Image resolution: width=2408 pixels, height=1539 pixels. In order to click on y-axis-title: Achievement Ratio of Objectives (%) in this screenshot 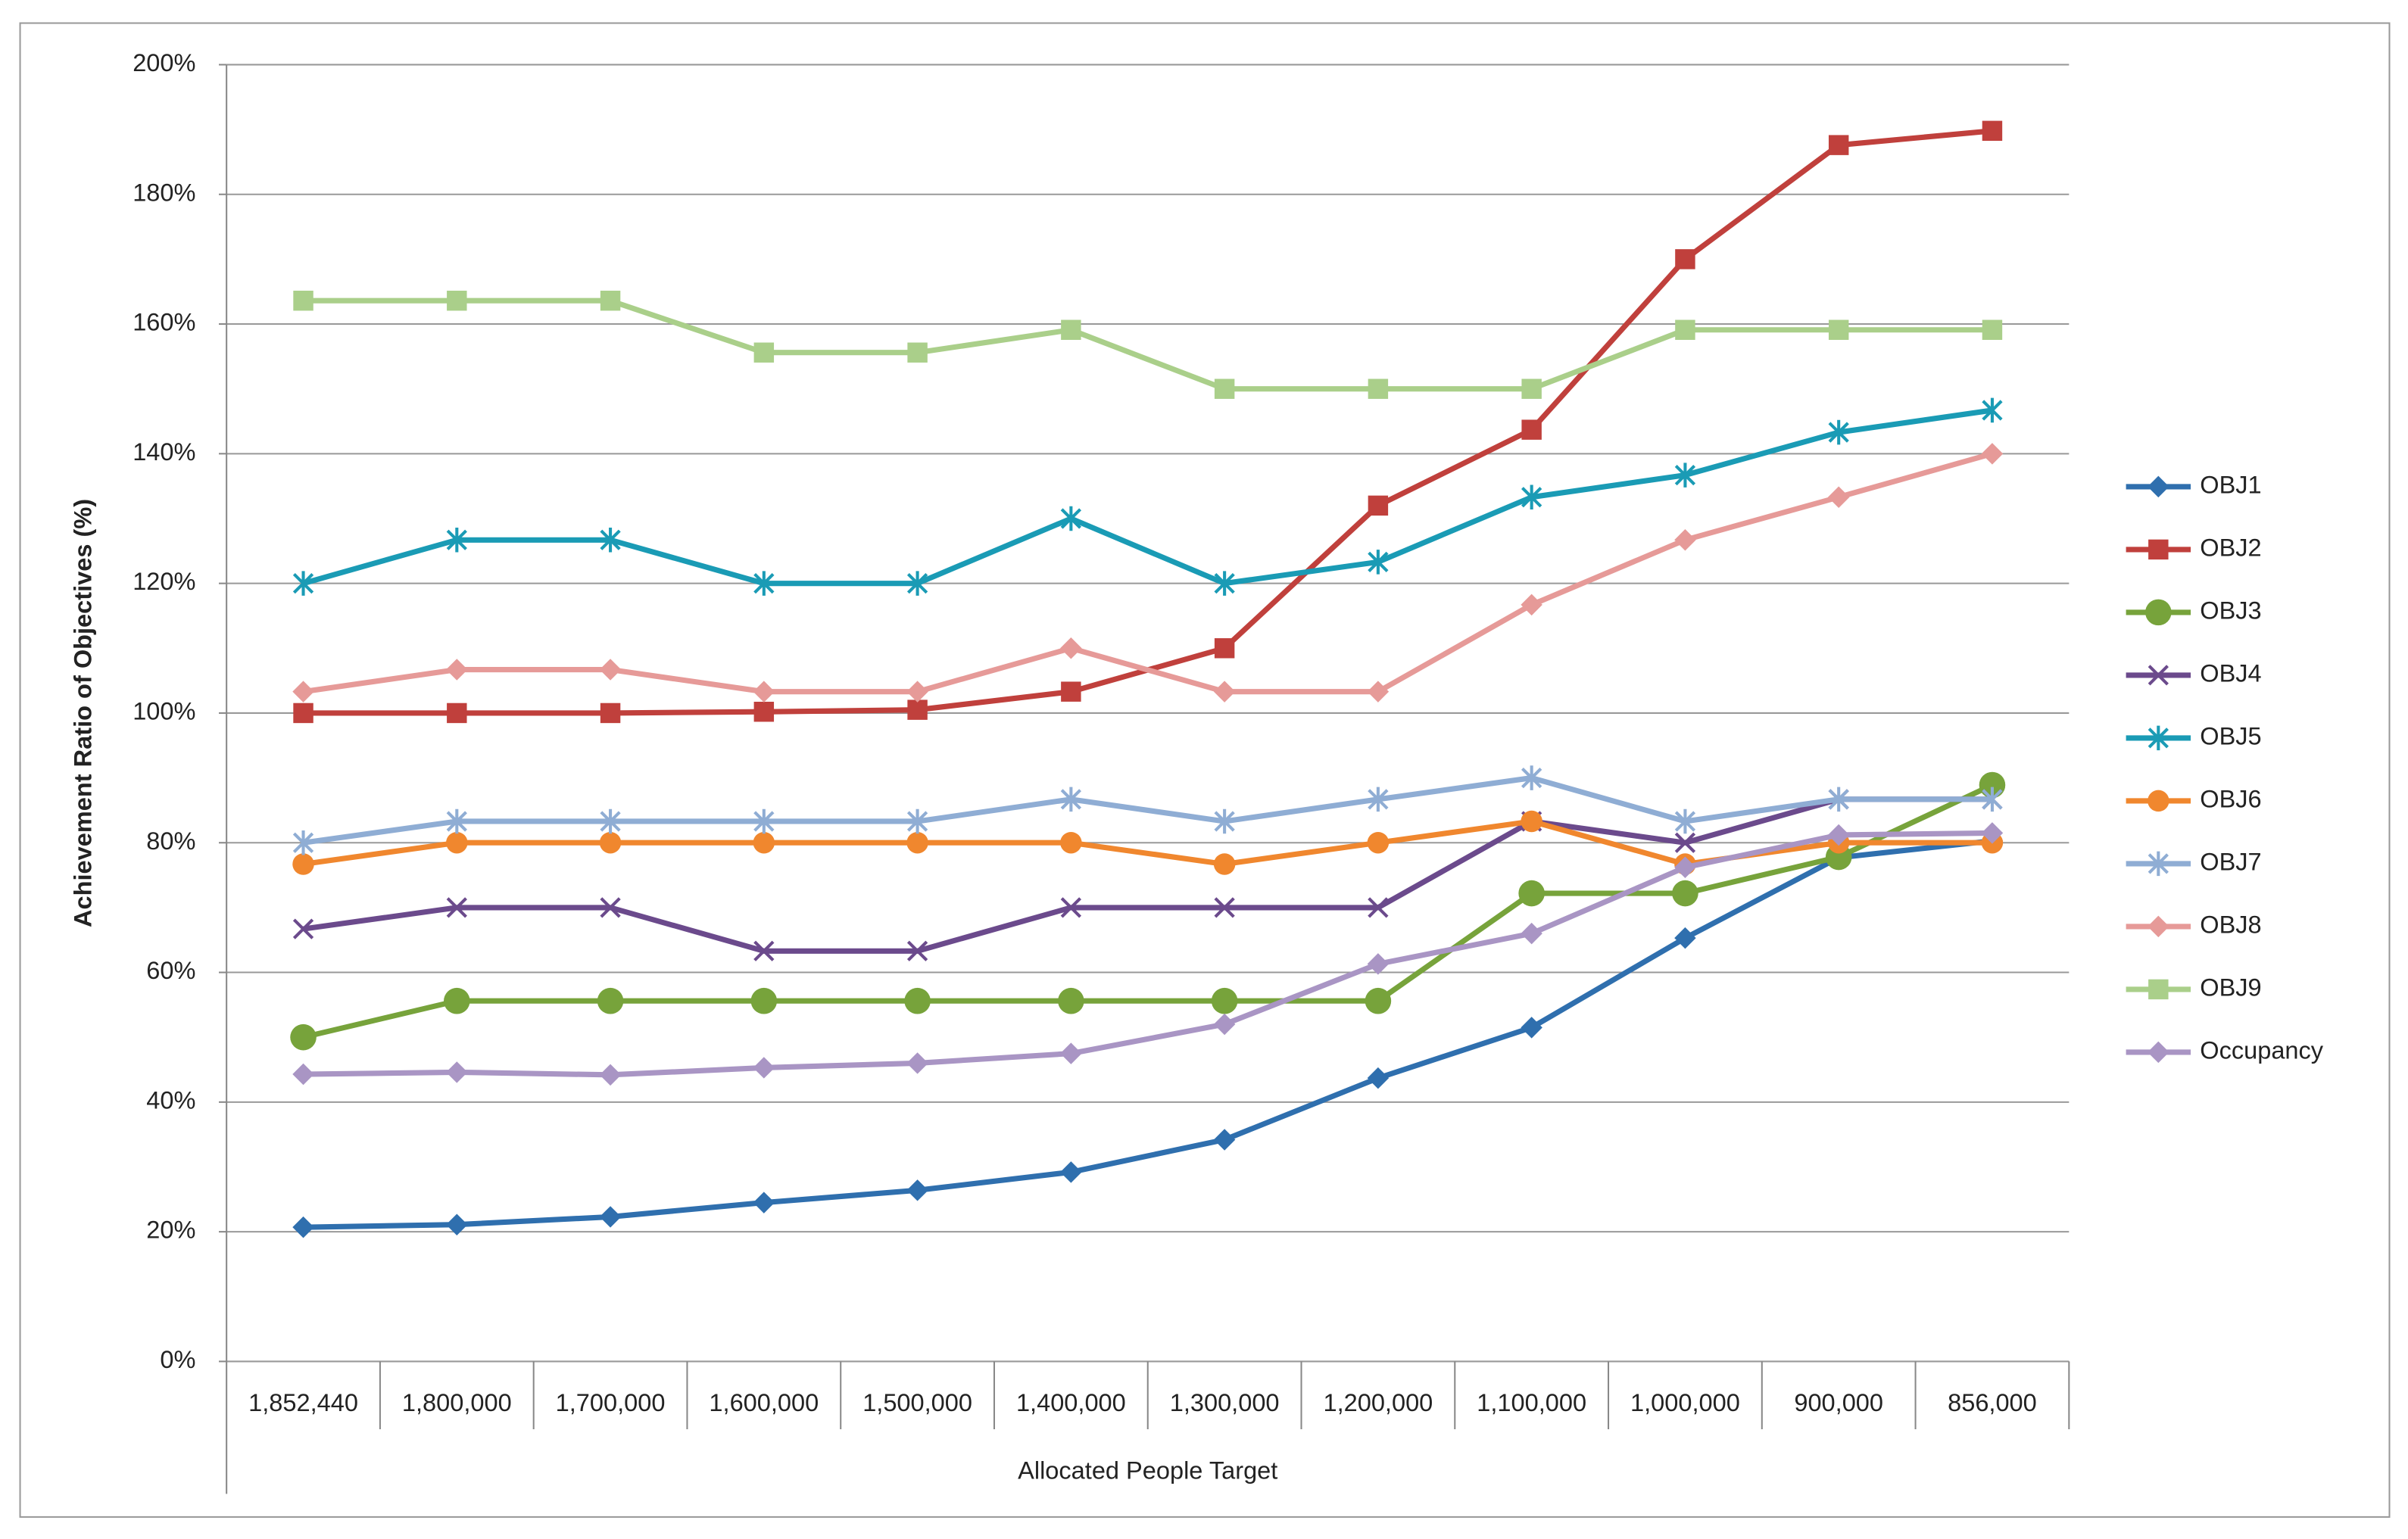, I will do `click(83, 713)`.